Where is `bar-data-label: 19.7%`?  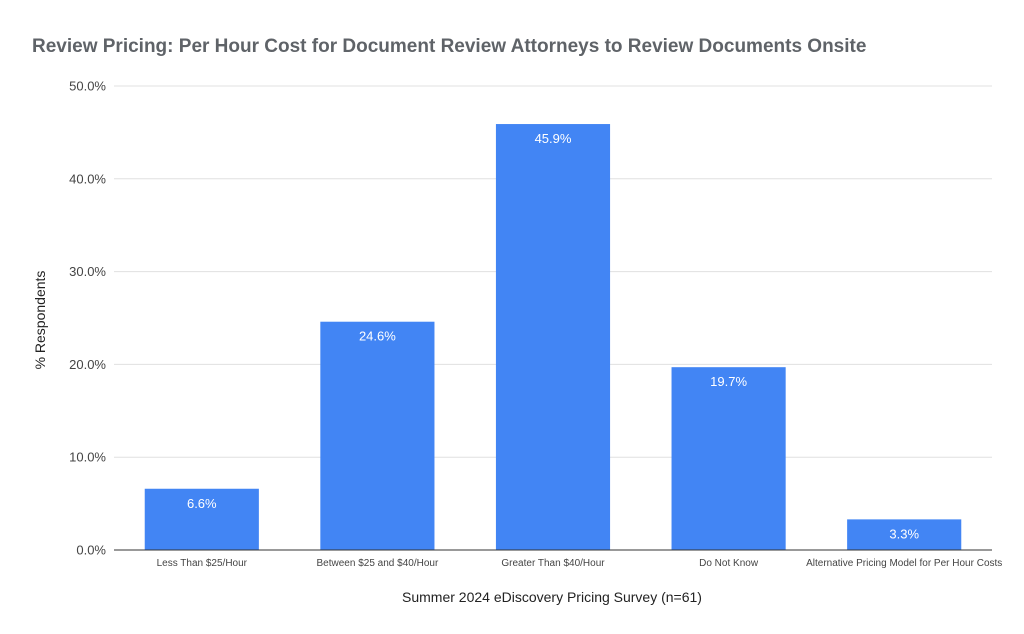 bar-data-label: 19.7% is located at coordinates (728, 381).